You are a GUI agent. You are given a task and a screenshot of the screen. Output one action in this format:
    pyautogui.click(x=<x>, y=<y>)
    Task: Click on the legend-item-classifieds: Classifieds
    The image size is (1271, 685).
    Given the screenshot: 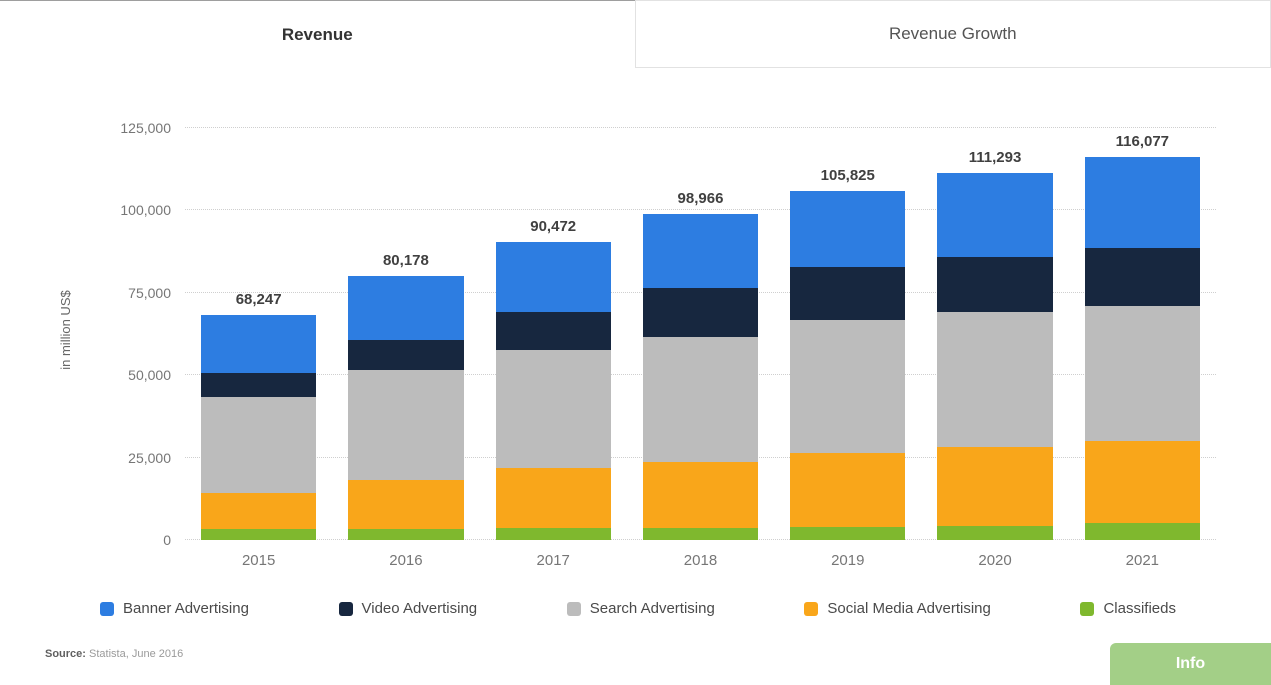 What is the action you would take?
    pyautogui.click(x=1128, y=608)
    